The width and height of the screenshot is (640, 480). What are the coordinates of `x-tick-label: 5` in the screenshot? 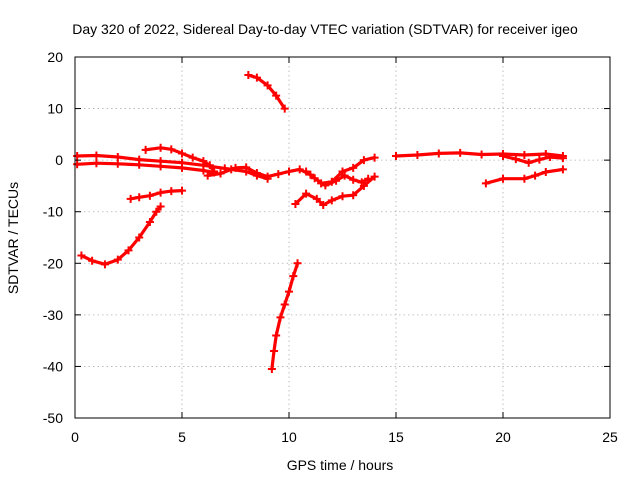 It's located at (182, 437).